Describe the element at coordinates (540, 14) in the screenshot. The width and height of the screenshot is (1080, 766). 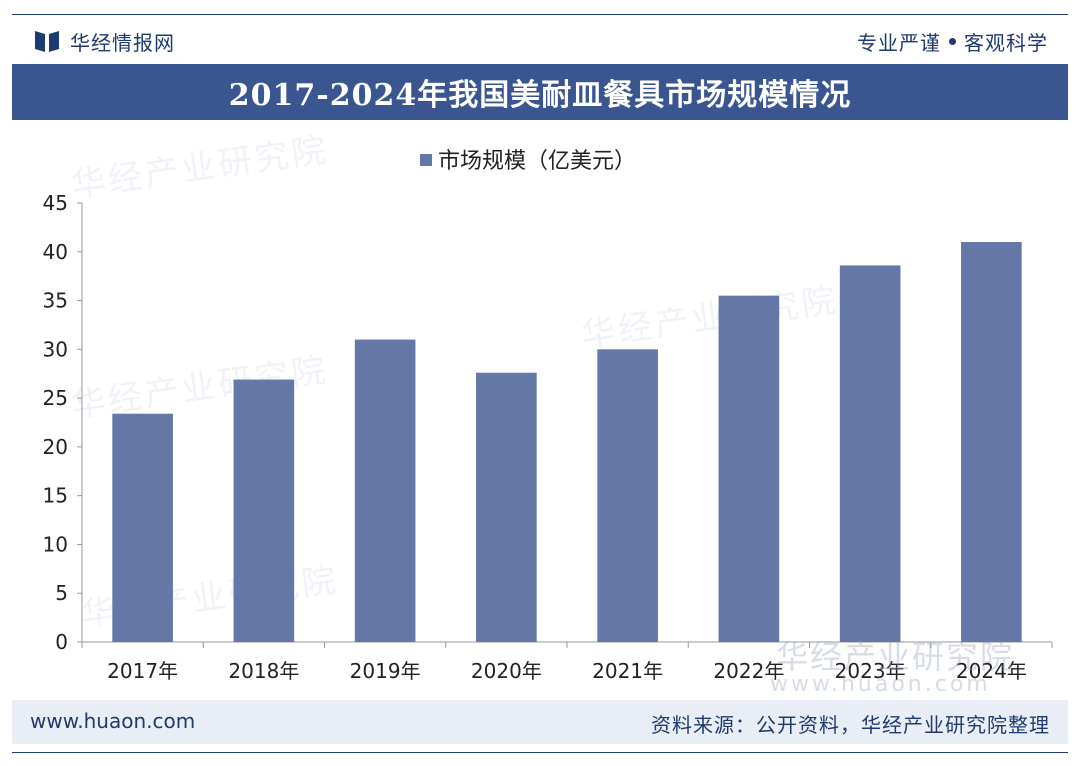
I see `top-rule` at that location.